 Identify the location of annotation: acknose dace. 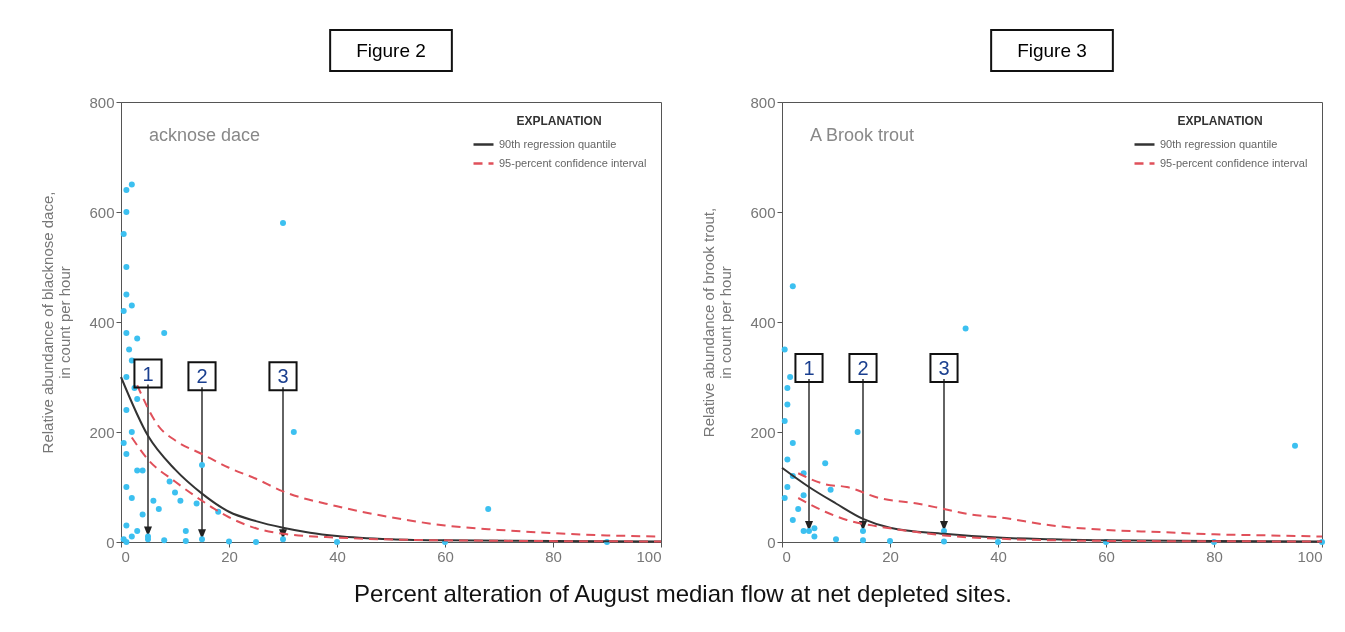
(205, 135).